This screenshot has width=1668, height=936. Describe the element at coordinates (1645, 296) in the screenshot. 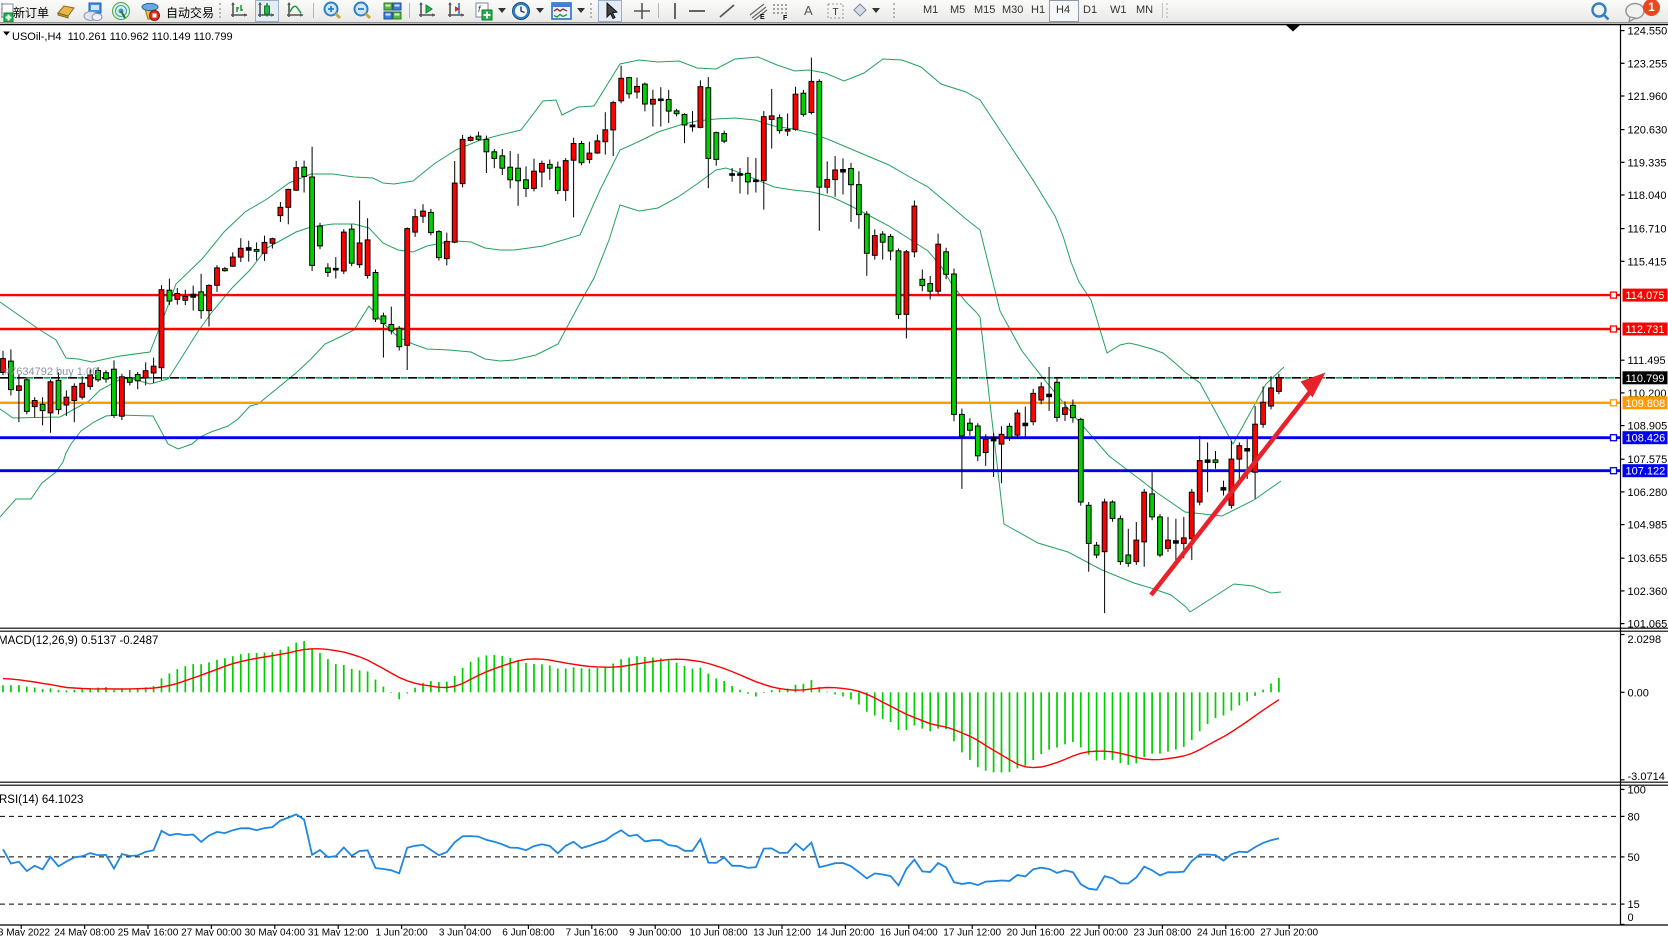

I see `svg-text: 114.075` at that location.